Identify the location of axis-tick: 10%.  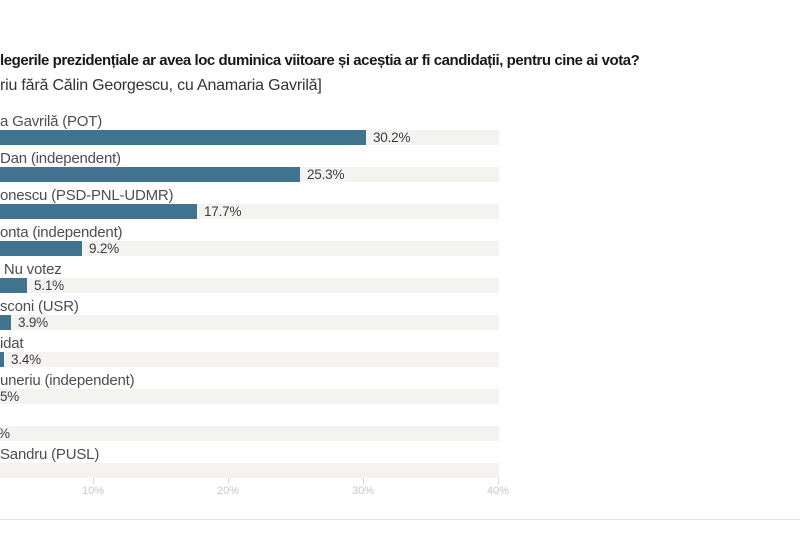
(93, 488).